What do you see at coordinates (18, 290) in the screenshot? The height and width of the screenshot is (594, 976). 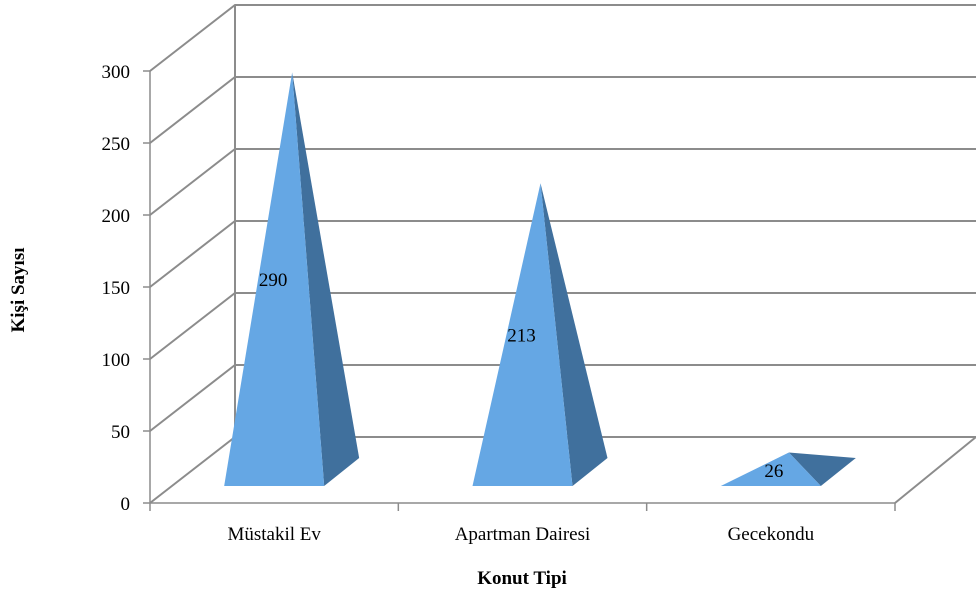 I see `y-axis-title: Kişi Sayısı` at bounding box center [18, 290].